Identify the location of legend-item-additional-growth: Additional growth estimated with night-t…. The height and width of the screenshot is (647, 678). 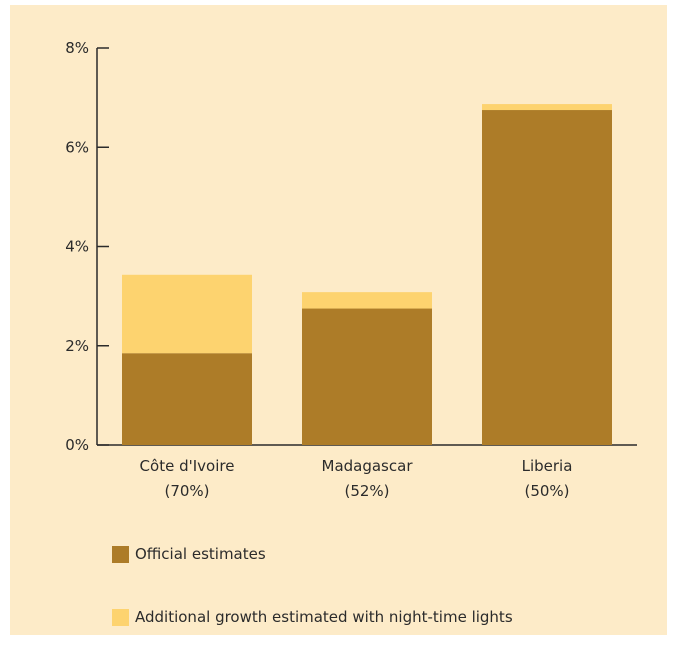
(312, 617).